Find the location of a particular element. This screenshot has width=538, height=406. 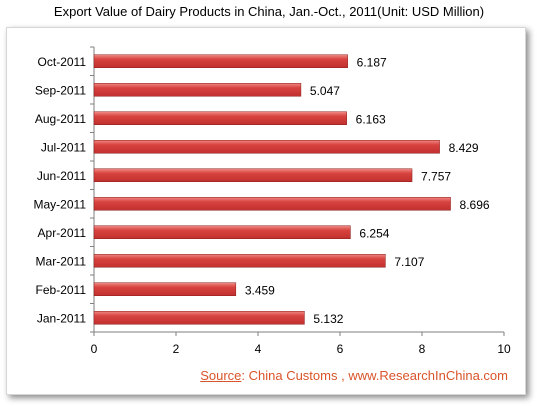

data-label: 6.187 is located at coordinates (372, 62).